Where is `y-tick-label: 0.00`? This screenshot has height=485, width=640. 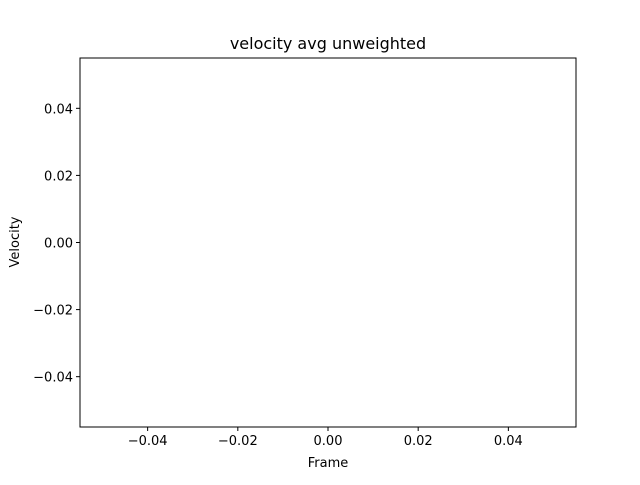
y-tick-label: 0.00 is located at coordinates (58, 244).